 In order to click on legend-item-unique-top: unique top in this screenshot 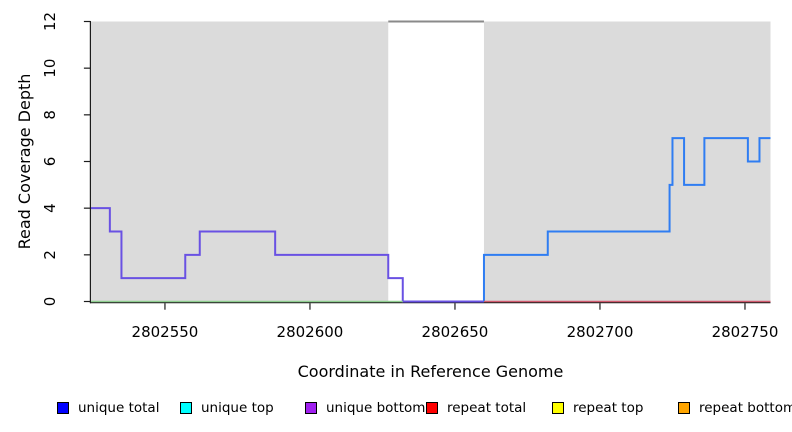, I will do `click(227, 408)`.